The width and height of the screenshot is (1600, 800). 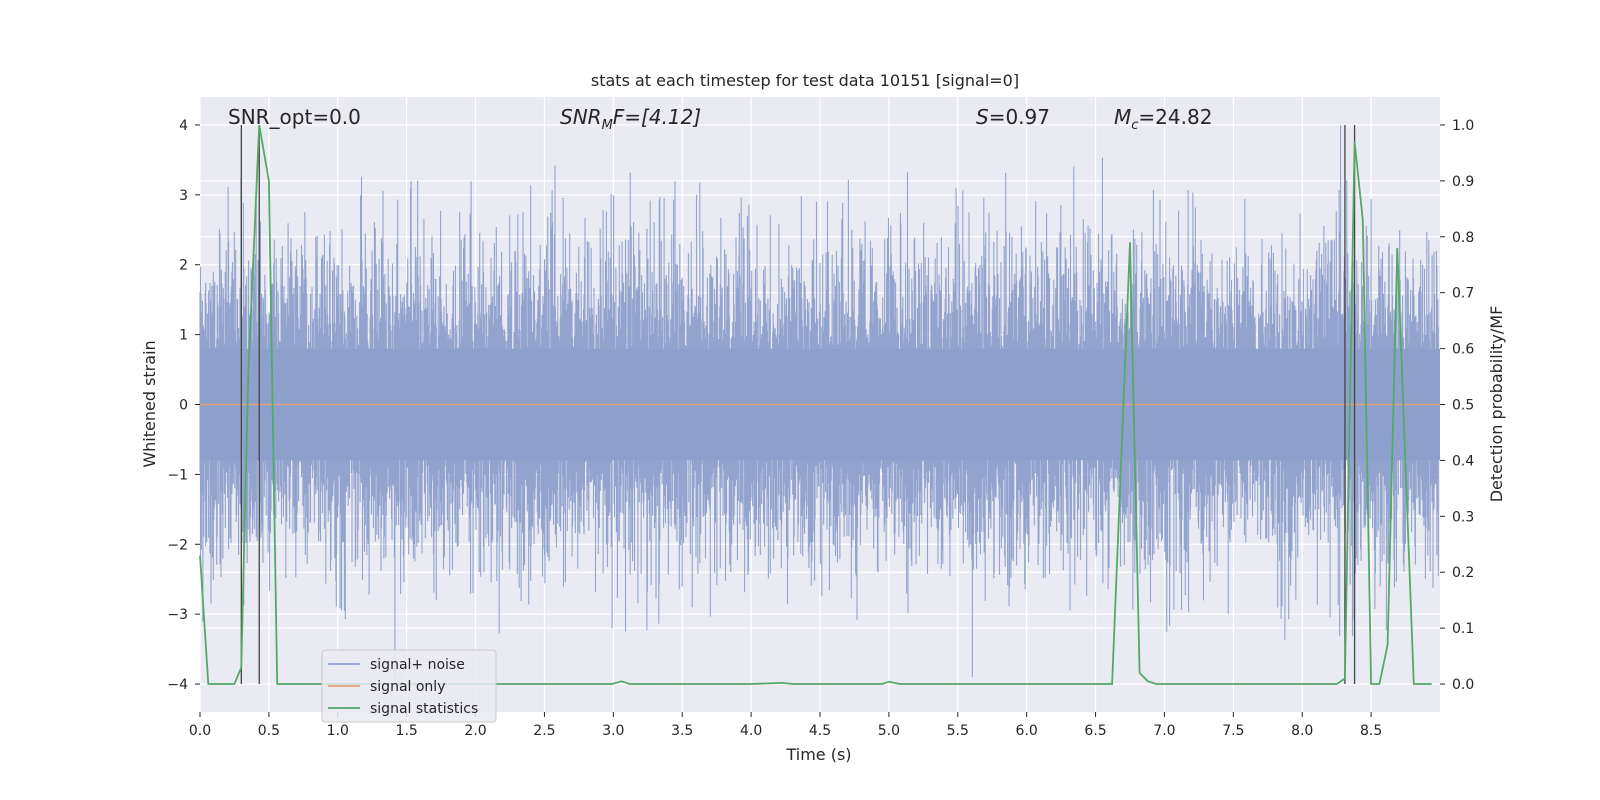 I want to click on y2-tick-label-2: 0.2, so click(x=1463, y=573).